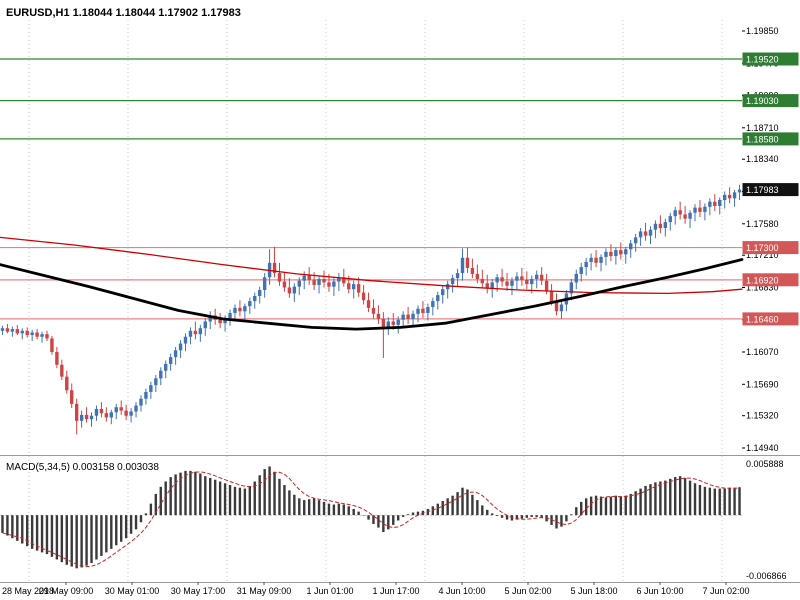 This screenshot has height=600, width=800. Describe the element at coordinates (766, 576) in the screenshot. I see `macd-axis-min-label: -0.006866` at that location.